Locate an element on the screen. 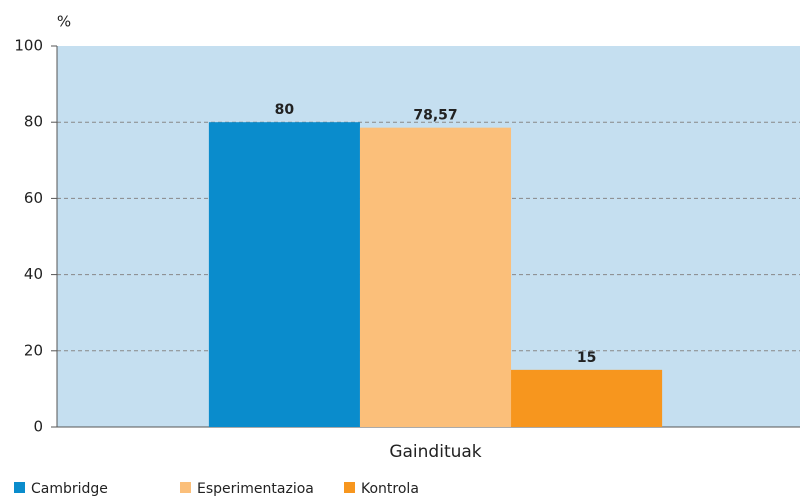 The width and height of the screenshot is (801, 497). y-tick-label: 20 is located at coordinates (33, 350).